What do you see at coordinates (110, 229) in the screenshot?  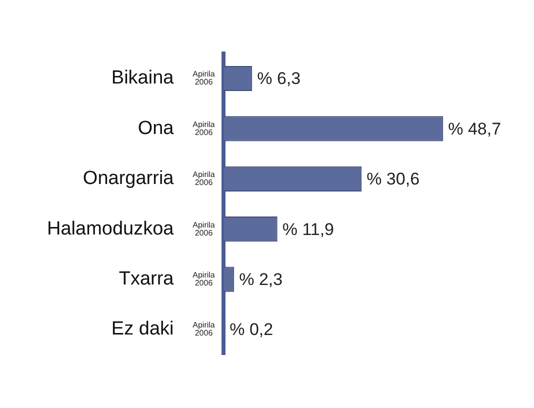 I see `y-tick-label: Halamoduzkoa` at bounding box center [110, 229].